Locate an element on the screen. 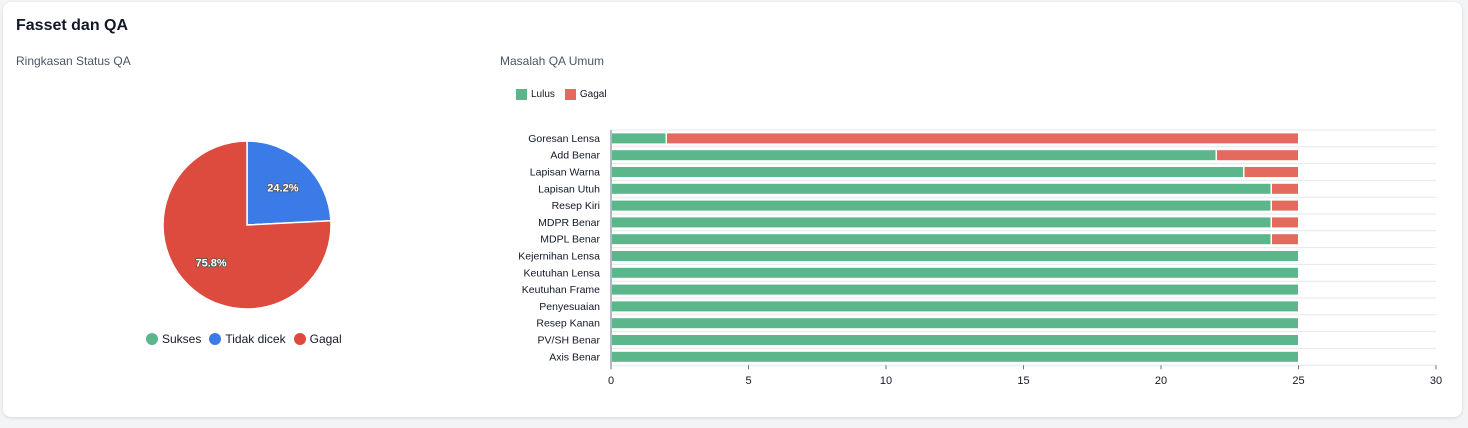 Image resolution: width=1468 pixels, height=428 pixels. bar-lulus-keutuhan-frame is located at coordinates (955, 289).